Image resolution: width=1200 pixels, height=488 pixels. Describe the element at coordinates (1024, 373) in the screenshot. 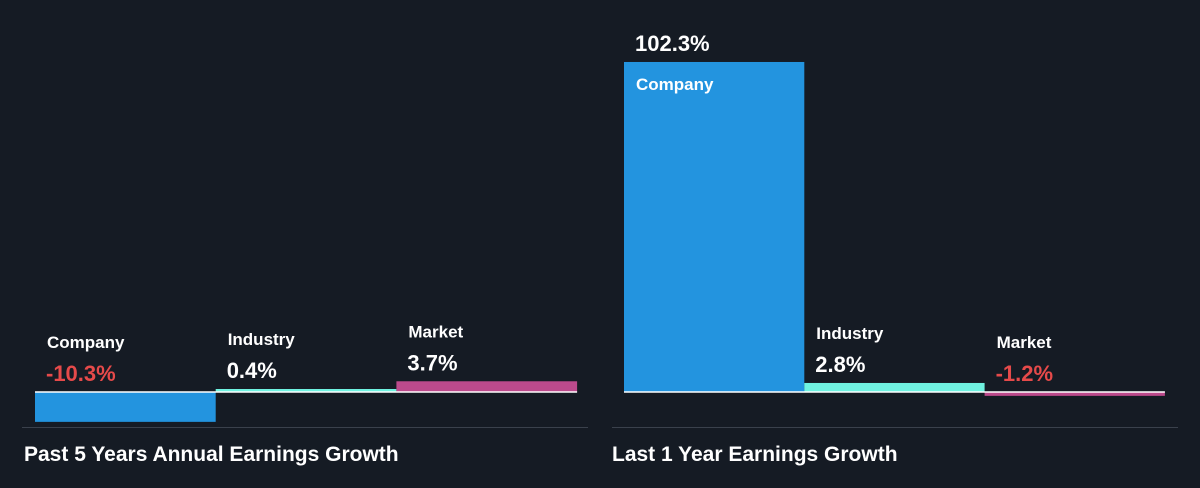

I see `value-label-market: -1.2%` at that location.